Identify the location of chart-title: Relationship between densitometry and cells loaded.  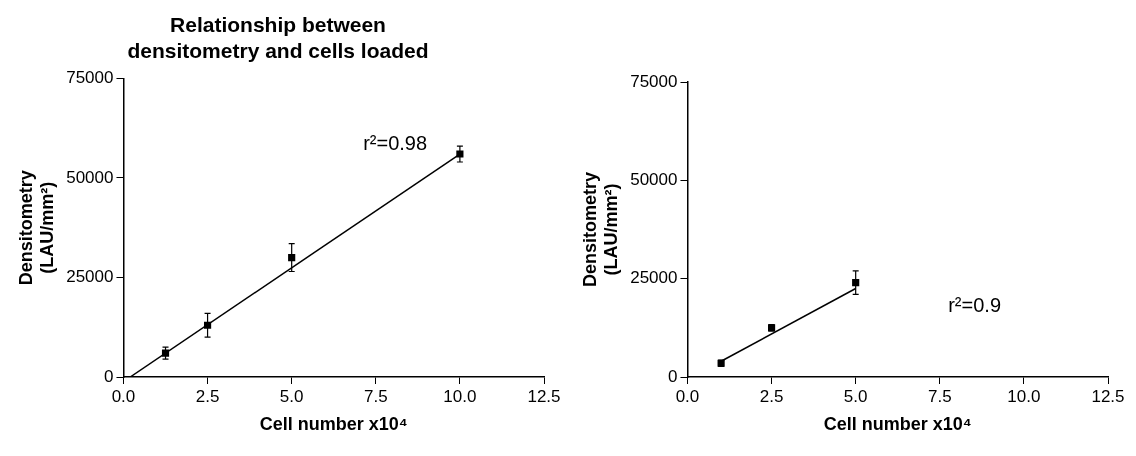
(278, 37).